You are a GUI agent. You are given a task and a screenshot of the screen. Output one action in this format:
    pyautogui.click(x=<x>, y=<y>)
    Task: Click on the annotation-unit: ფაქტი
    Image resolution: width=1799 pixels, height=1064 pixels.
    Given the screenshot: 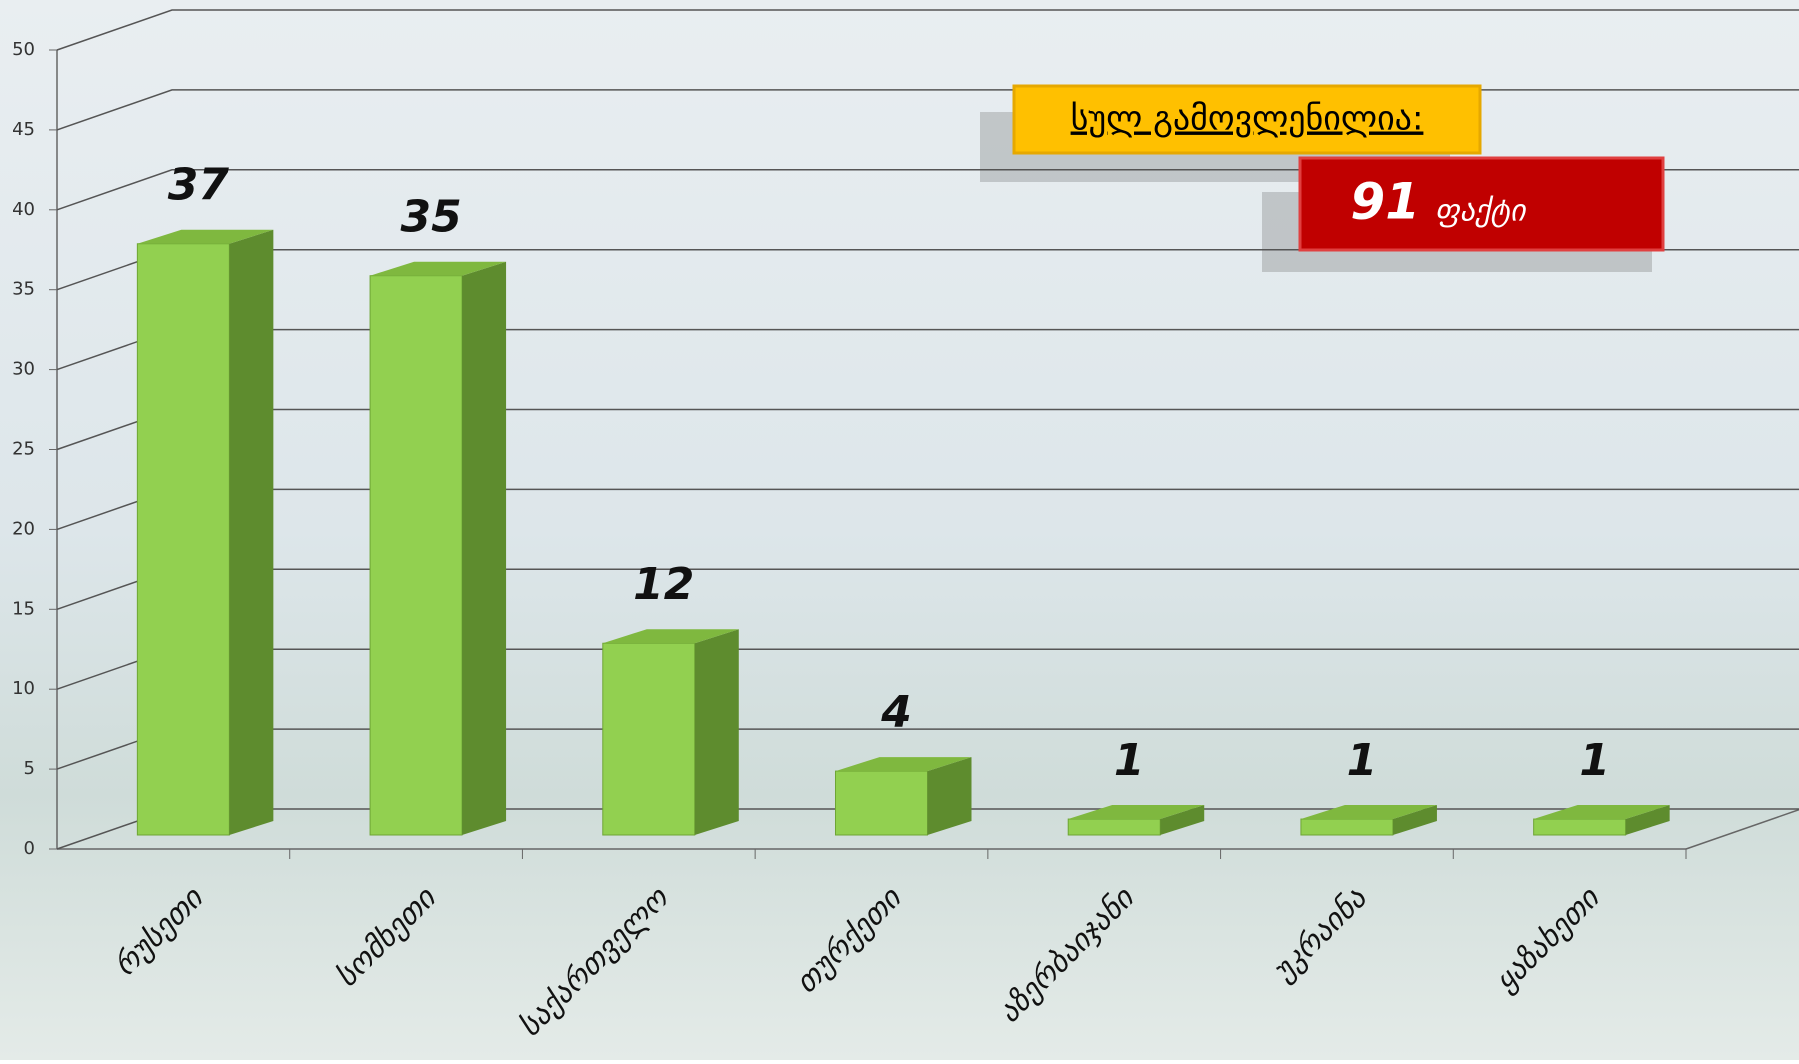 What is the action you would take?
    pyautogui.click(x=1481, y=211)
    